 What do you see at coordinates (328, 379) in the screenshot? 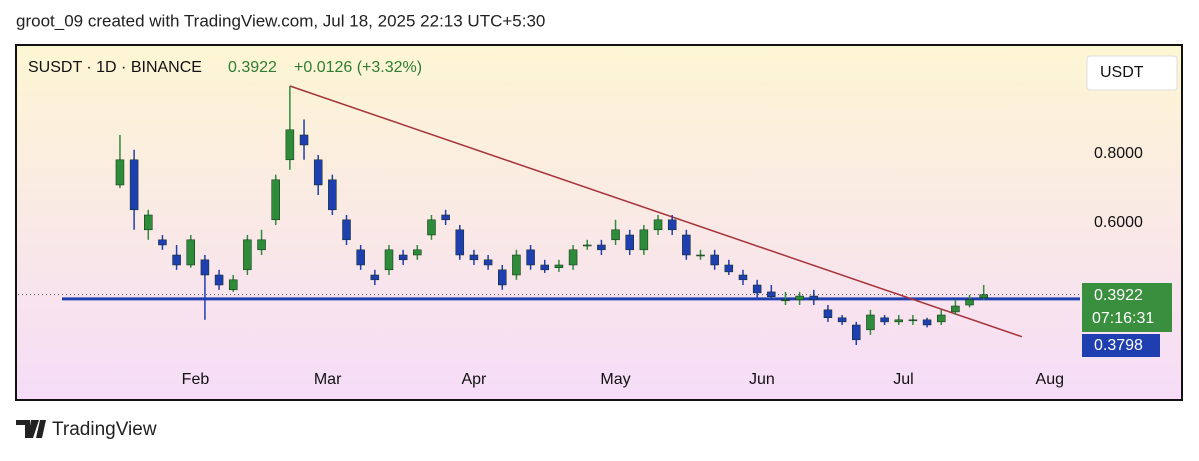
I see `x-tick-label: Mar` at bounding box center [328, 379].